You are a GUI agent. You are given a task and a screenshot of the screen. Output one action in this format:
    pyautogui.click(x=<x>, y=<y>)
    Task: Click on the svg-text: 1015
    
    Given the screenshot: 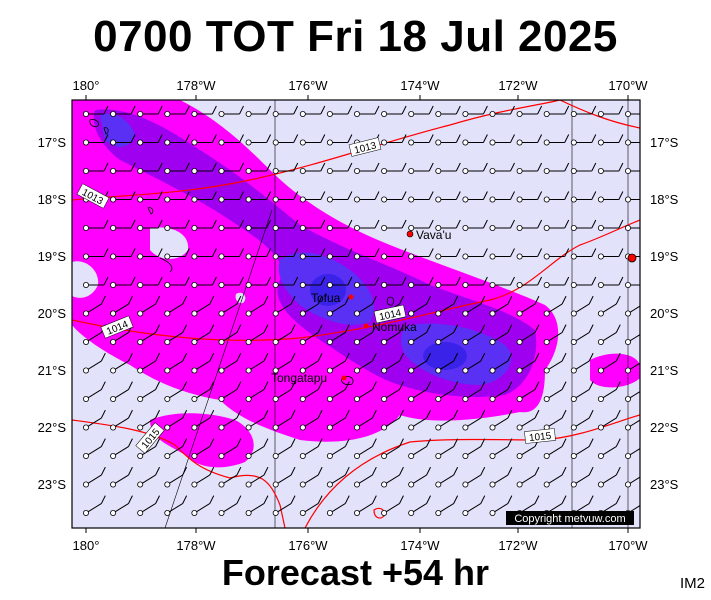 What is the action you would take?
    pyautogui.click(x=541, y=437)
    